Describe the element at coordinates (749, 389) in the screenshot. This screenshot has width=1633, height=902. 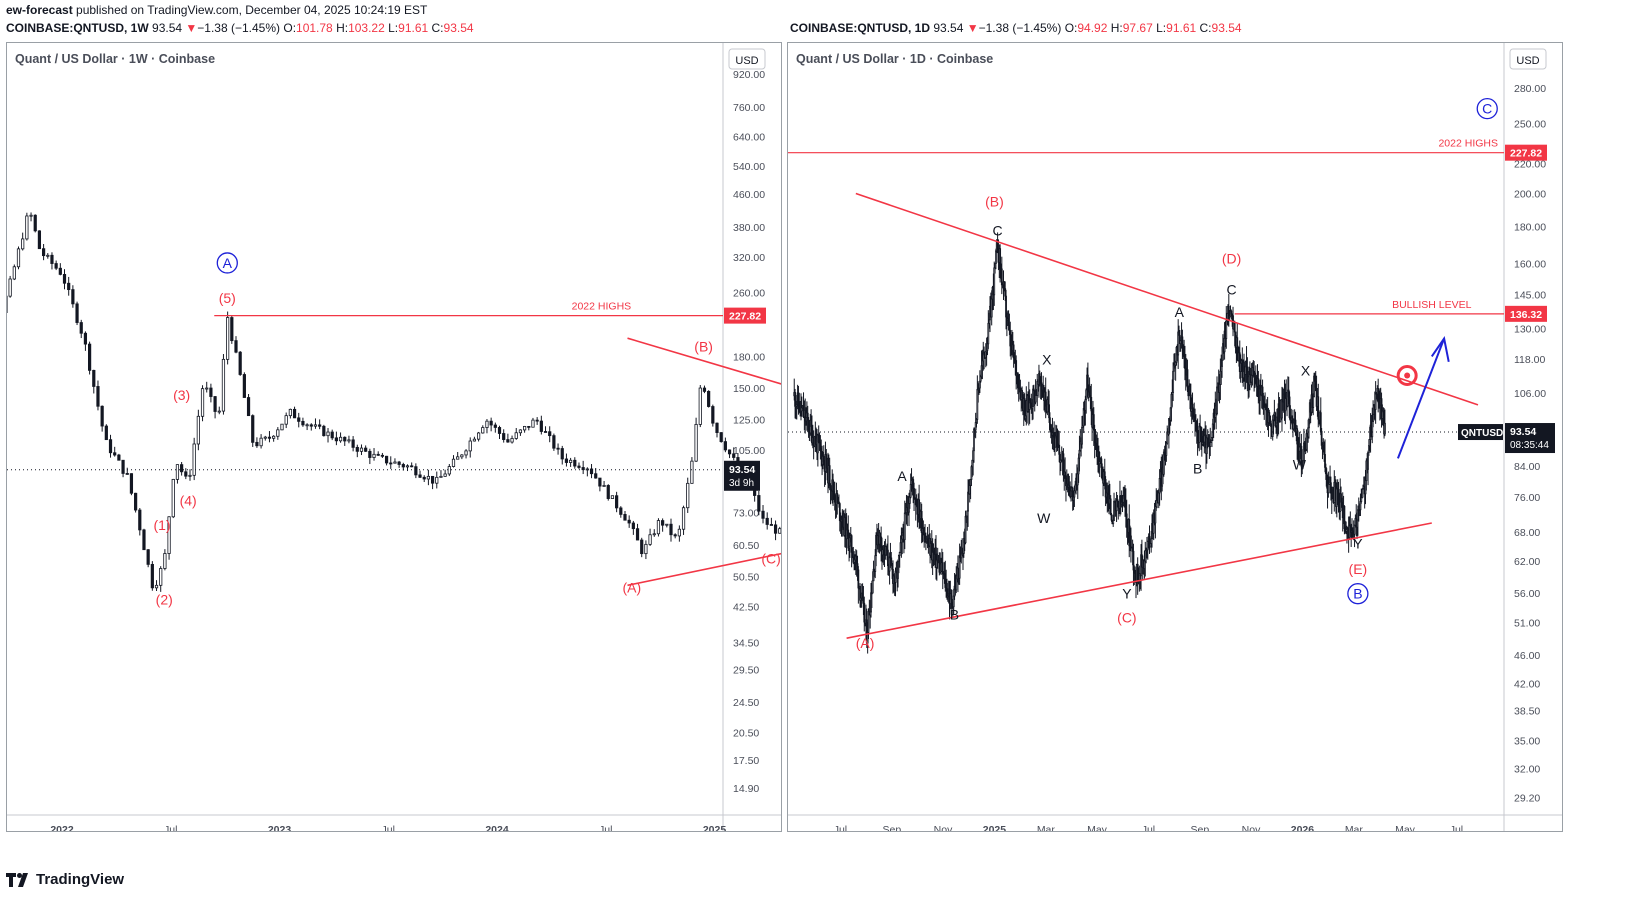
I see `y-tick-label: 150.00` at that location.